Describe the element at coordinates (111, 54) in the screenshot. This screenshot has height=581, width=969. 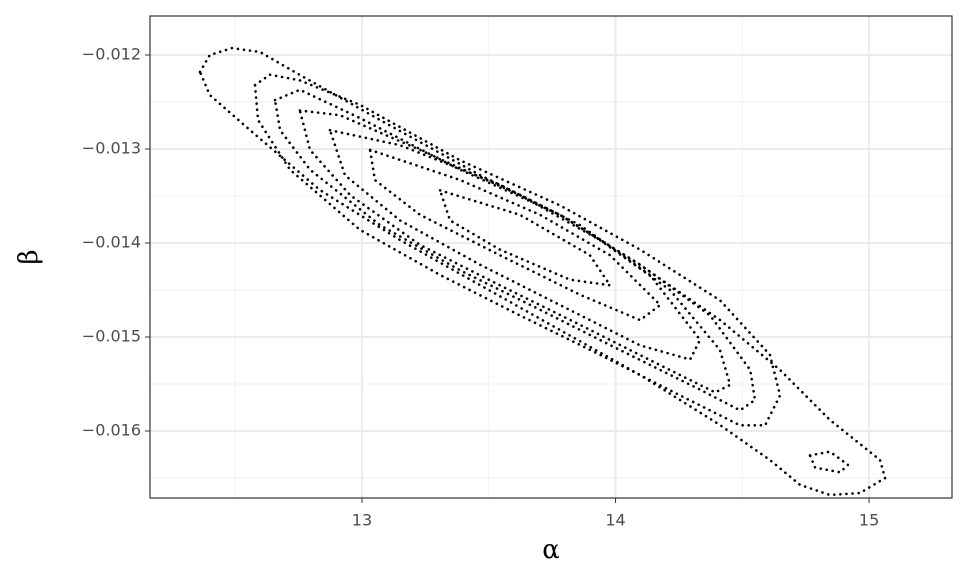
I see `y-tick-label: −0.012` at that location.